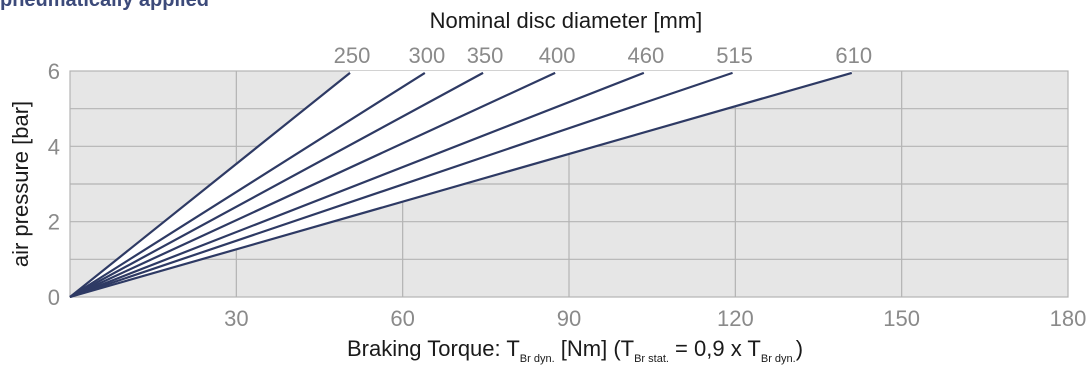  What do you see at coordinates (734, 55) in the screenshot?
I see `series-label-515: 515` at bounding box center [734, 55].